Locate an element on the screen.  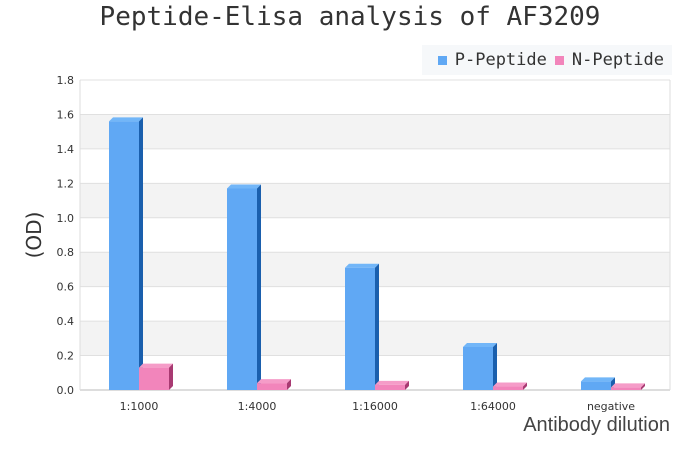
y-tick-label: 1.8 is located at coordinates (66, 80).